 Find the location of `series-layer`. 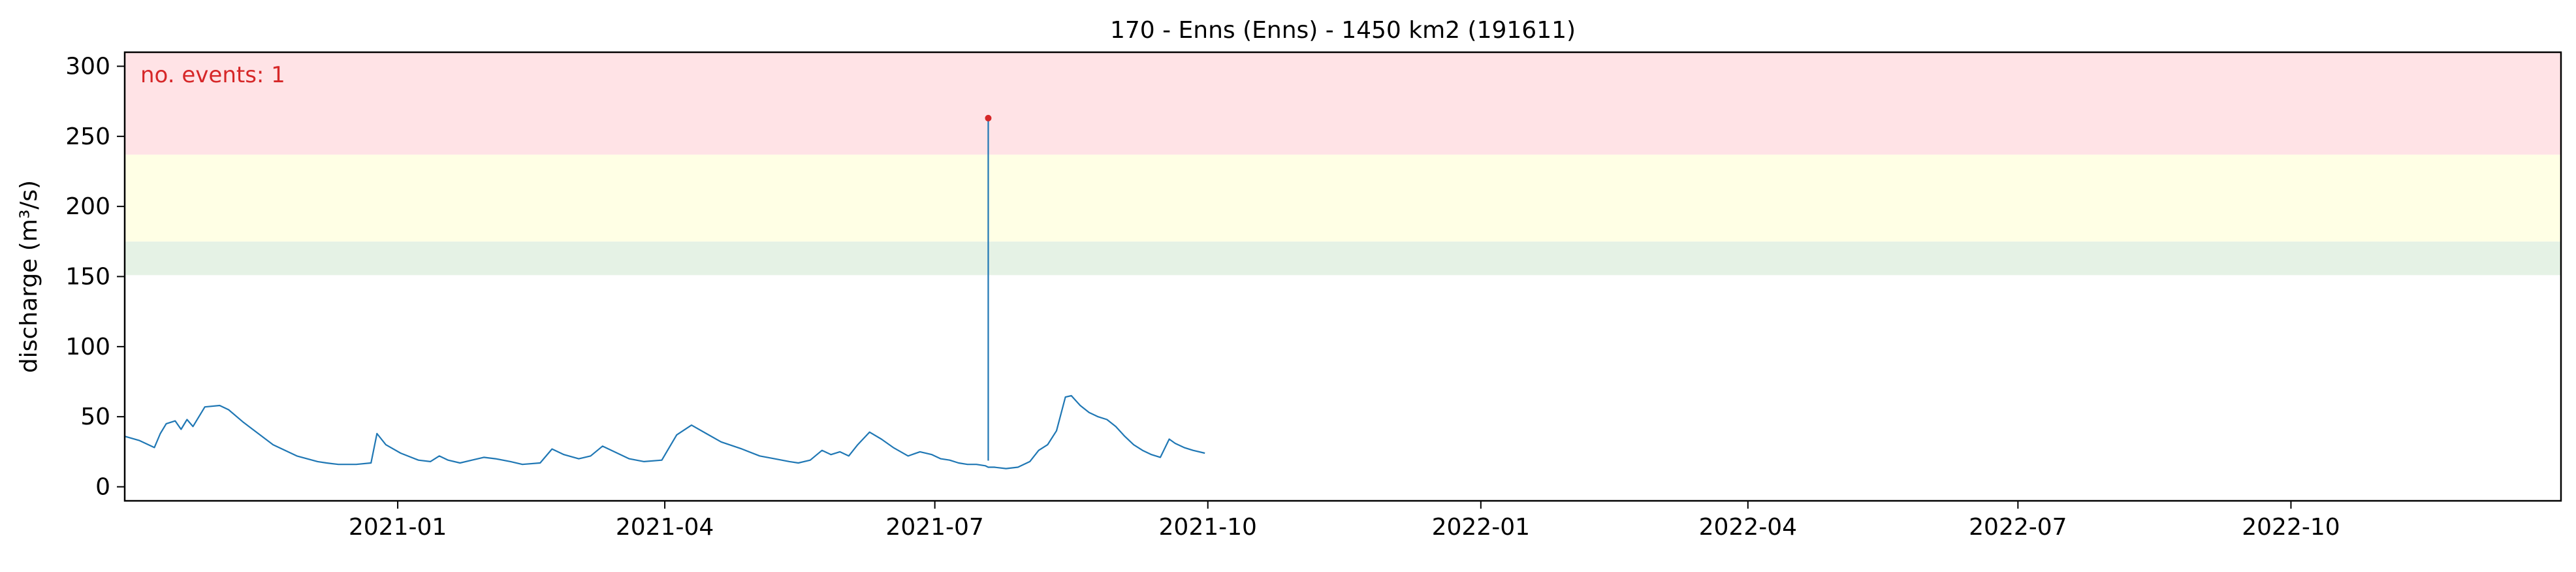

series-layer is located at coordinates (664, 432).